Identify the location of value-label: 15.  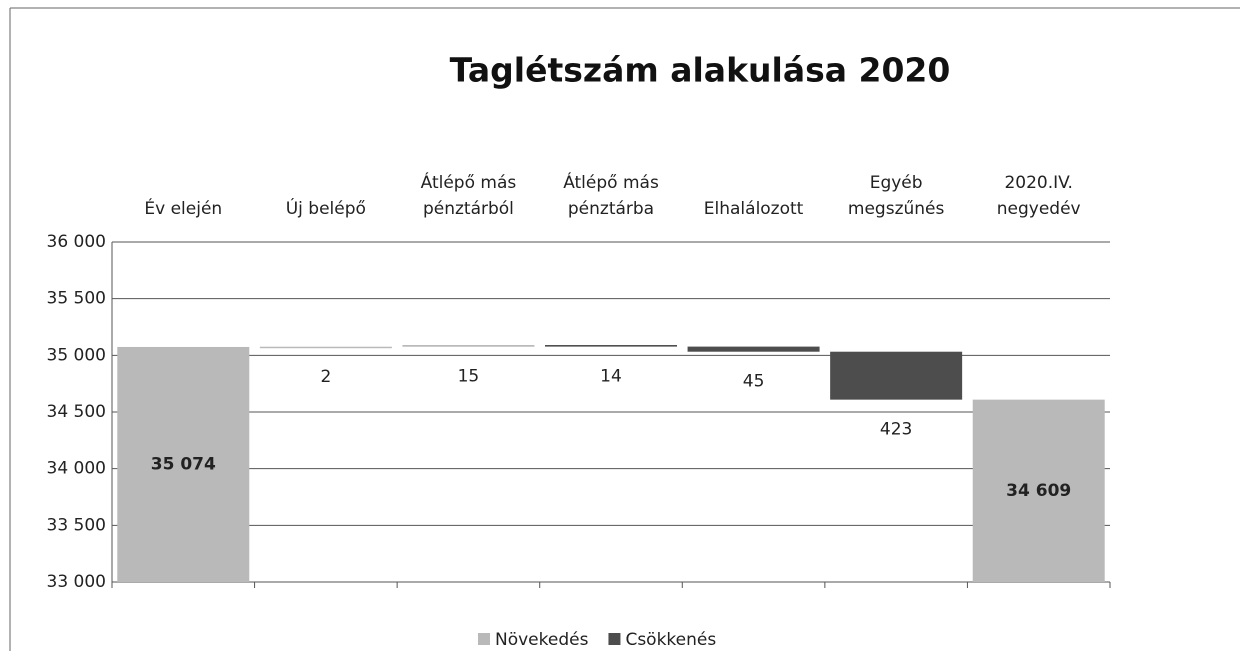
(469, 377).